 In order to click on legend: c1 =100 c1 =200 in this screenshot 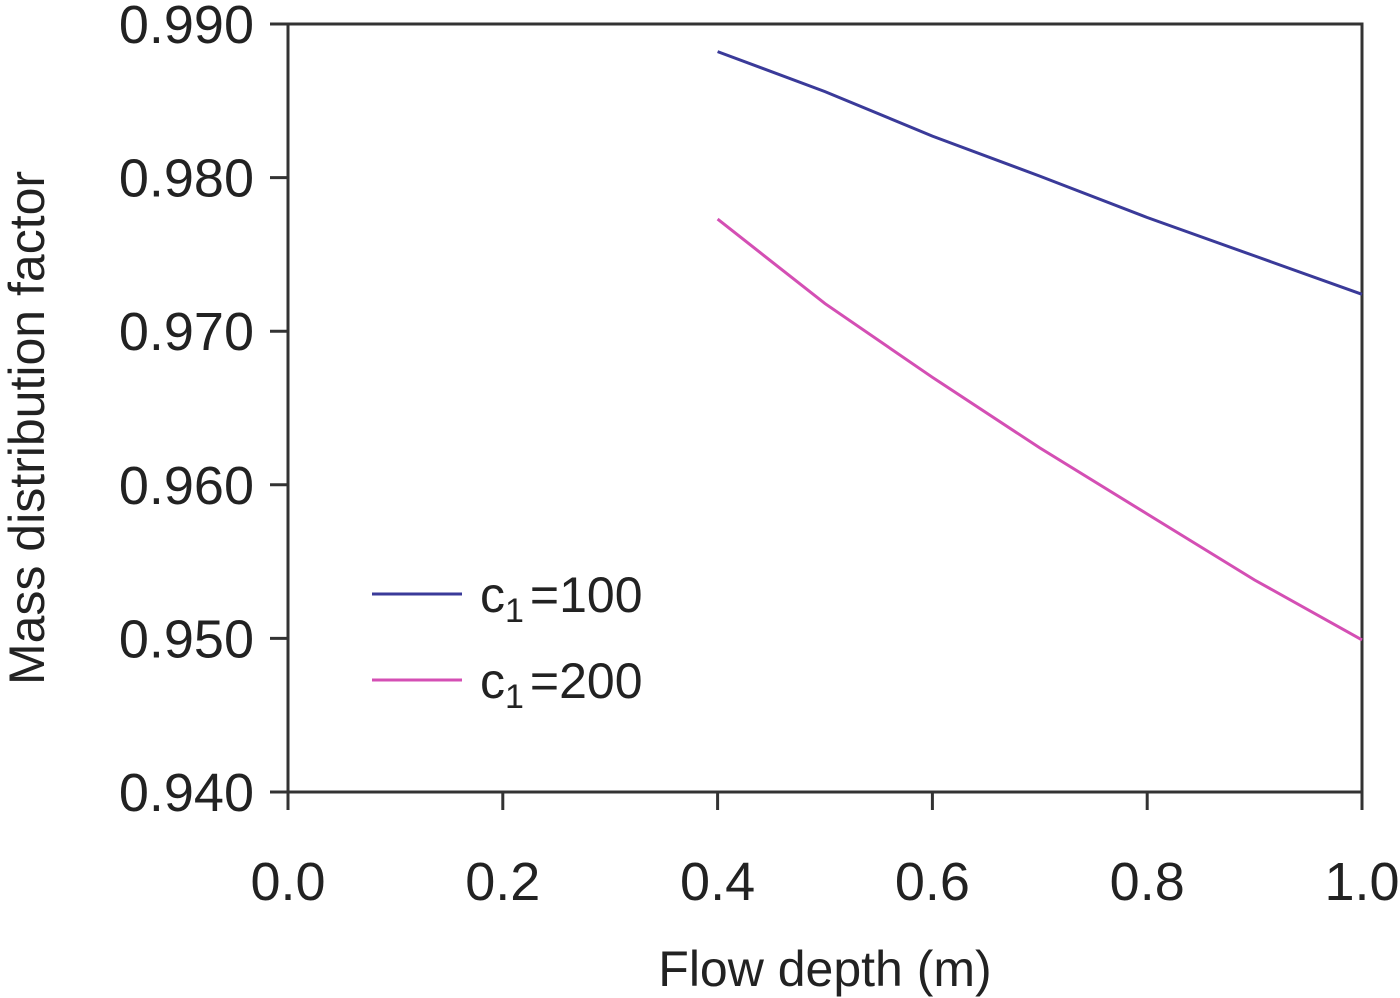, I will do `click(507, 641)`.